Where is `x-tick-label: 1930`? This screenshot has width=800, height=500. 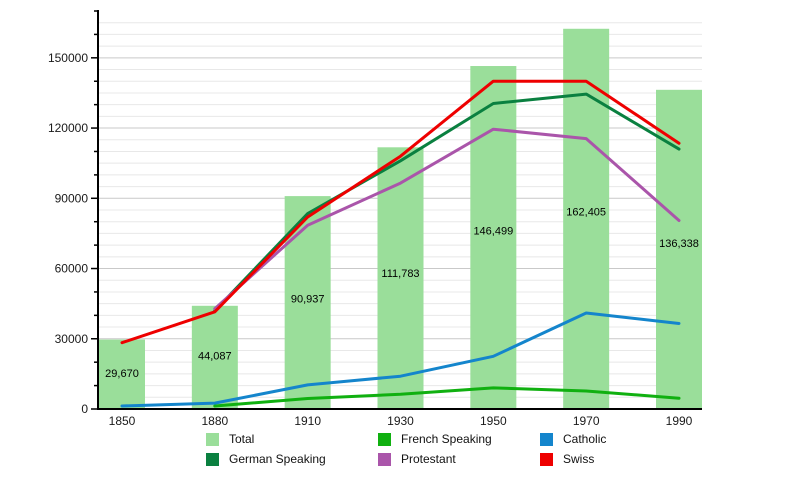
x-tick-label: 1930 is located at coordinates (400, 420).